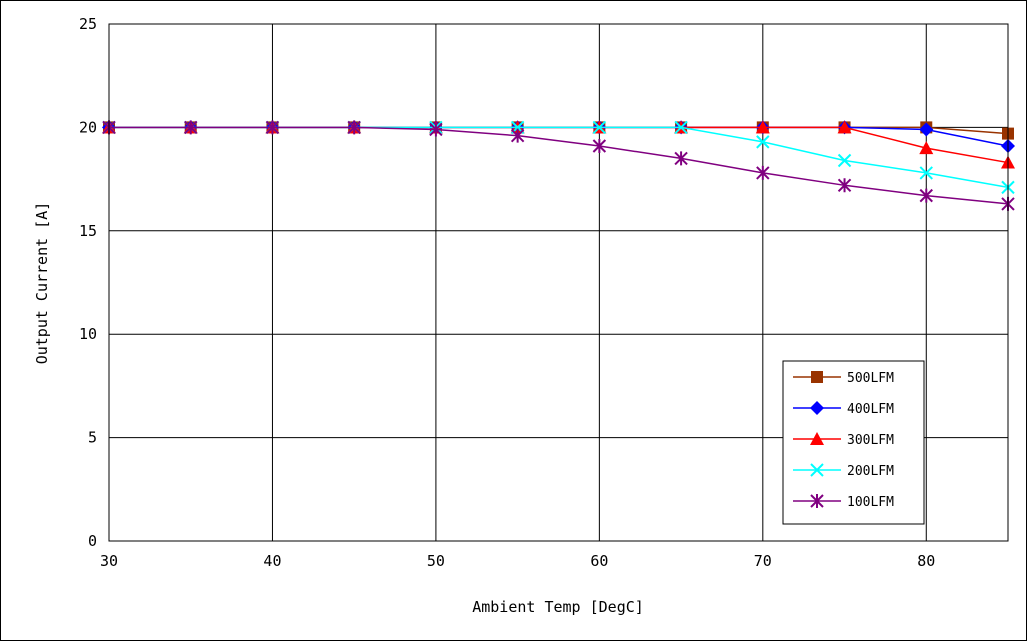 The height and width of the screenshot is (641, 1027). I want to click on legend-item: 500LFM, so click(843, 378).